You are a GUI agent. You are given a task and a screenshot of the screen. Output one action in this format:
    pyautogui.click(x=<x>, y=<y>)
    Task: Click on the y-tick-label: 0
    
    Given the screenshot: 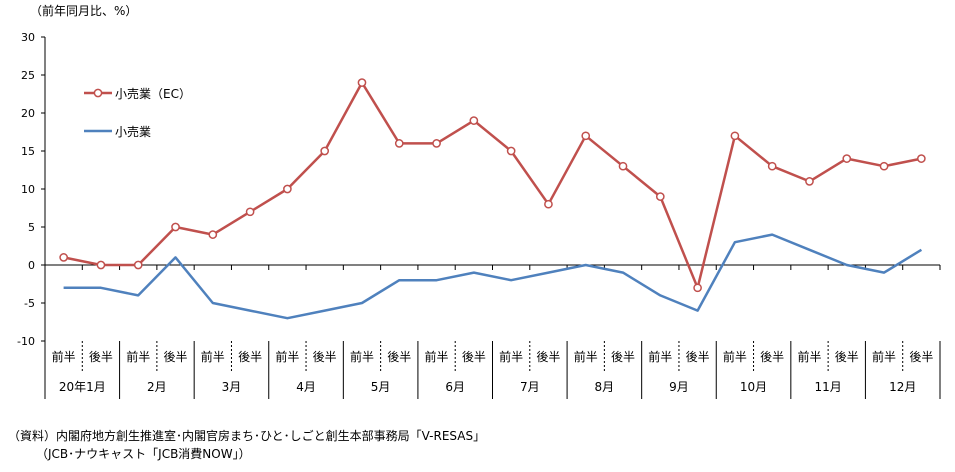 What is the action you would take?
    pyautogui.click(x=31, y=265)
    